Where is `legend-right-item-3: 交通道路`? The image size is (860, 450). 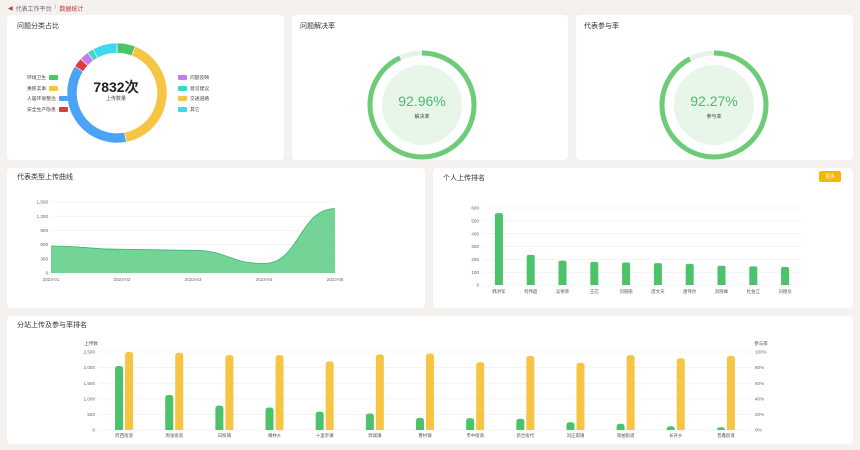
legend-right-item-3: 交通道路 is located at coordinates (193, 98).